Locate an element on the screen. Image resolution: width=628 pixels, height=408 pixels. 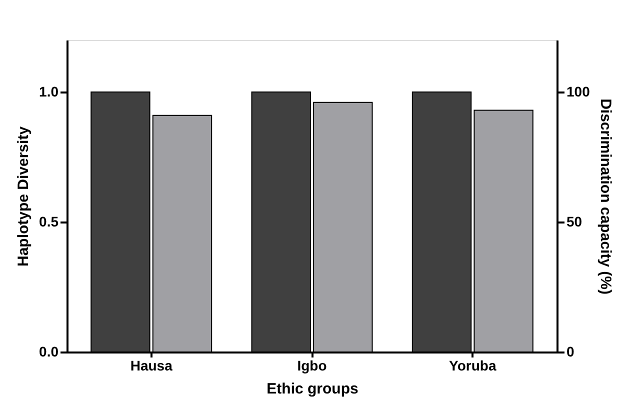
x-tick-label: Hausa is located at coordinates (151, 366).